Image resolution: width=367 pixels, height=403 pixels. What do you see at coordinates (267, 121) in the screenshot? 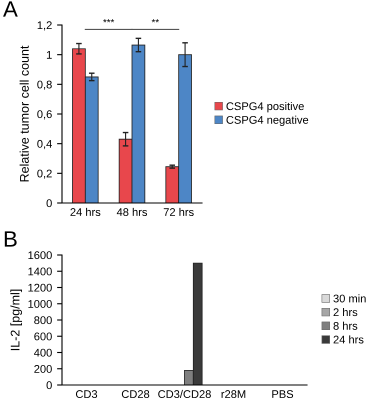
I see `legend-label: CSPG4 negative` at bounding box center [267, 121].